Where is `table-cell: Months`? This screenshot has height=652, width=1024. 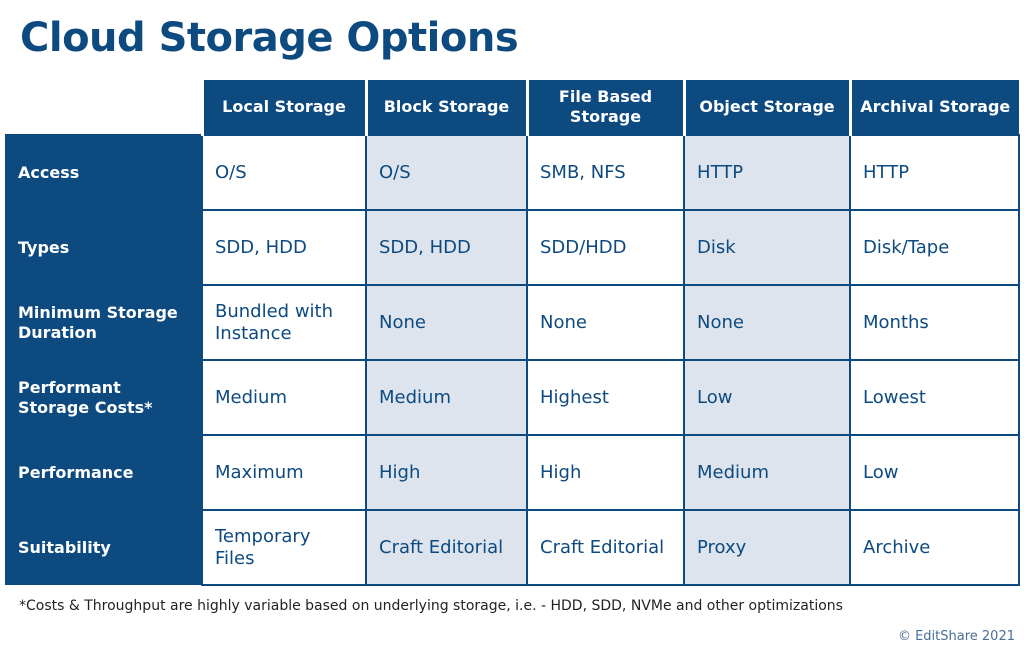
table-cell: Months is located at coordinates (934, 322).